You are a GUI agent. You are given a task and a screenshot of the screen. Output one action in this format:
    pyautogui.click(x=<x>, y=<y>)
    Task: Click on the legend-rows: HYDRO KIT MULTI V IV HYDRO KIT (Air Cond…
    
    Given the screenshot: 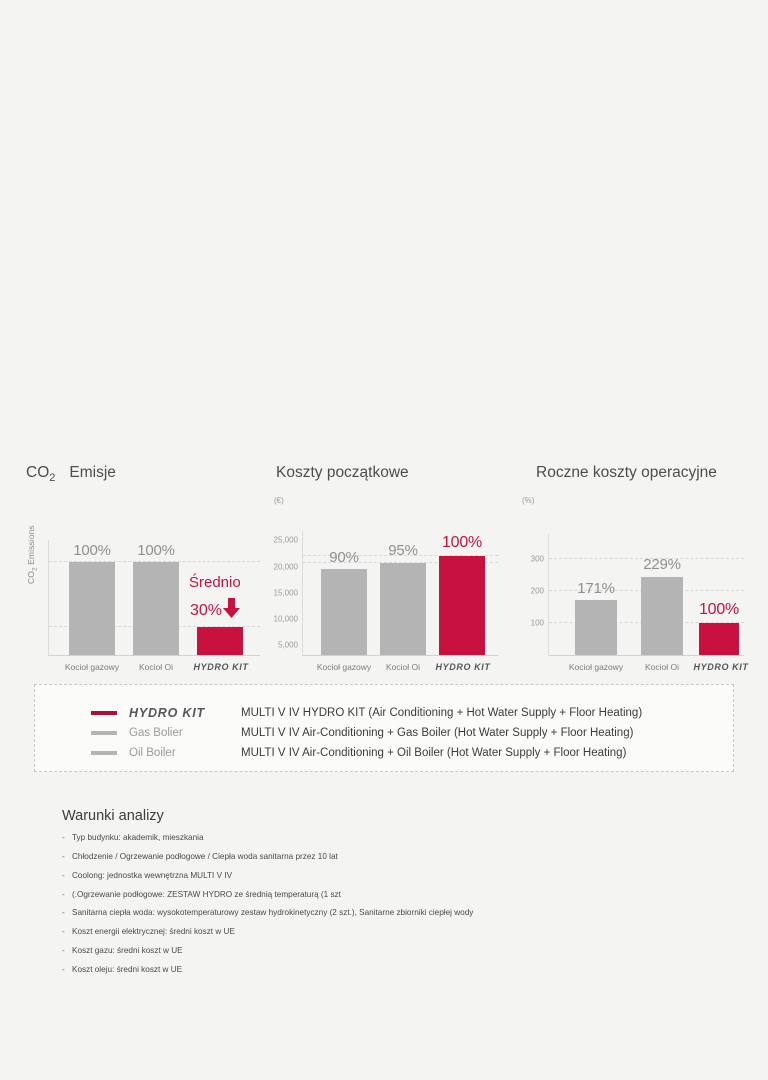 What is the action you would take?
    pyautogui.click(x=366, y=733)
    